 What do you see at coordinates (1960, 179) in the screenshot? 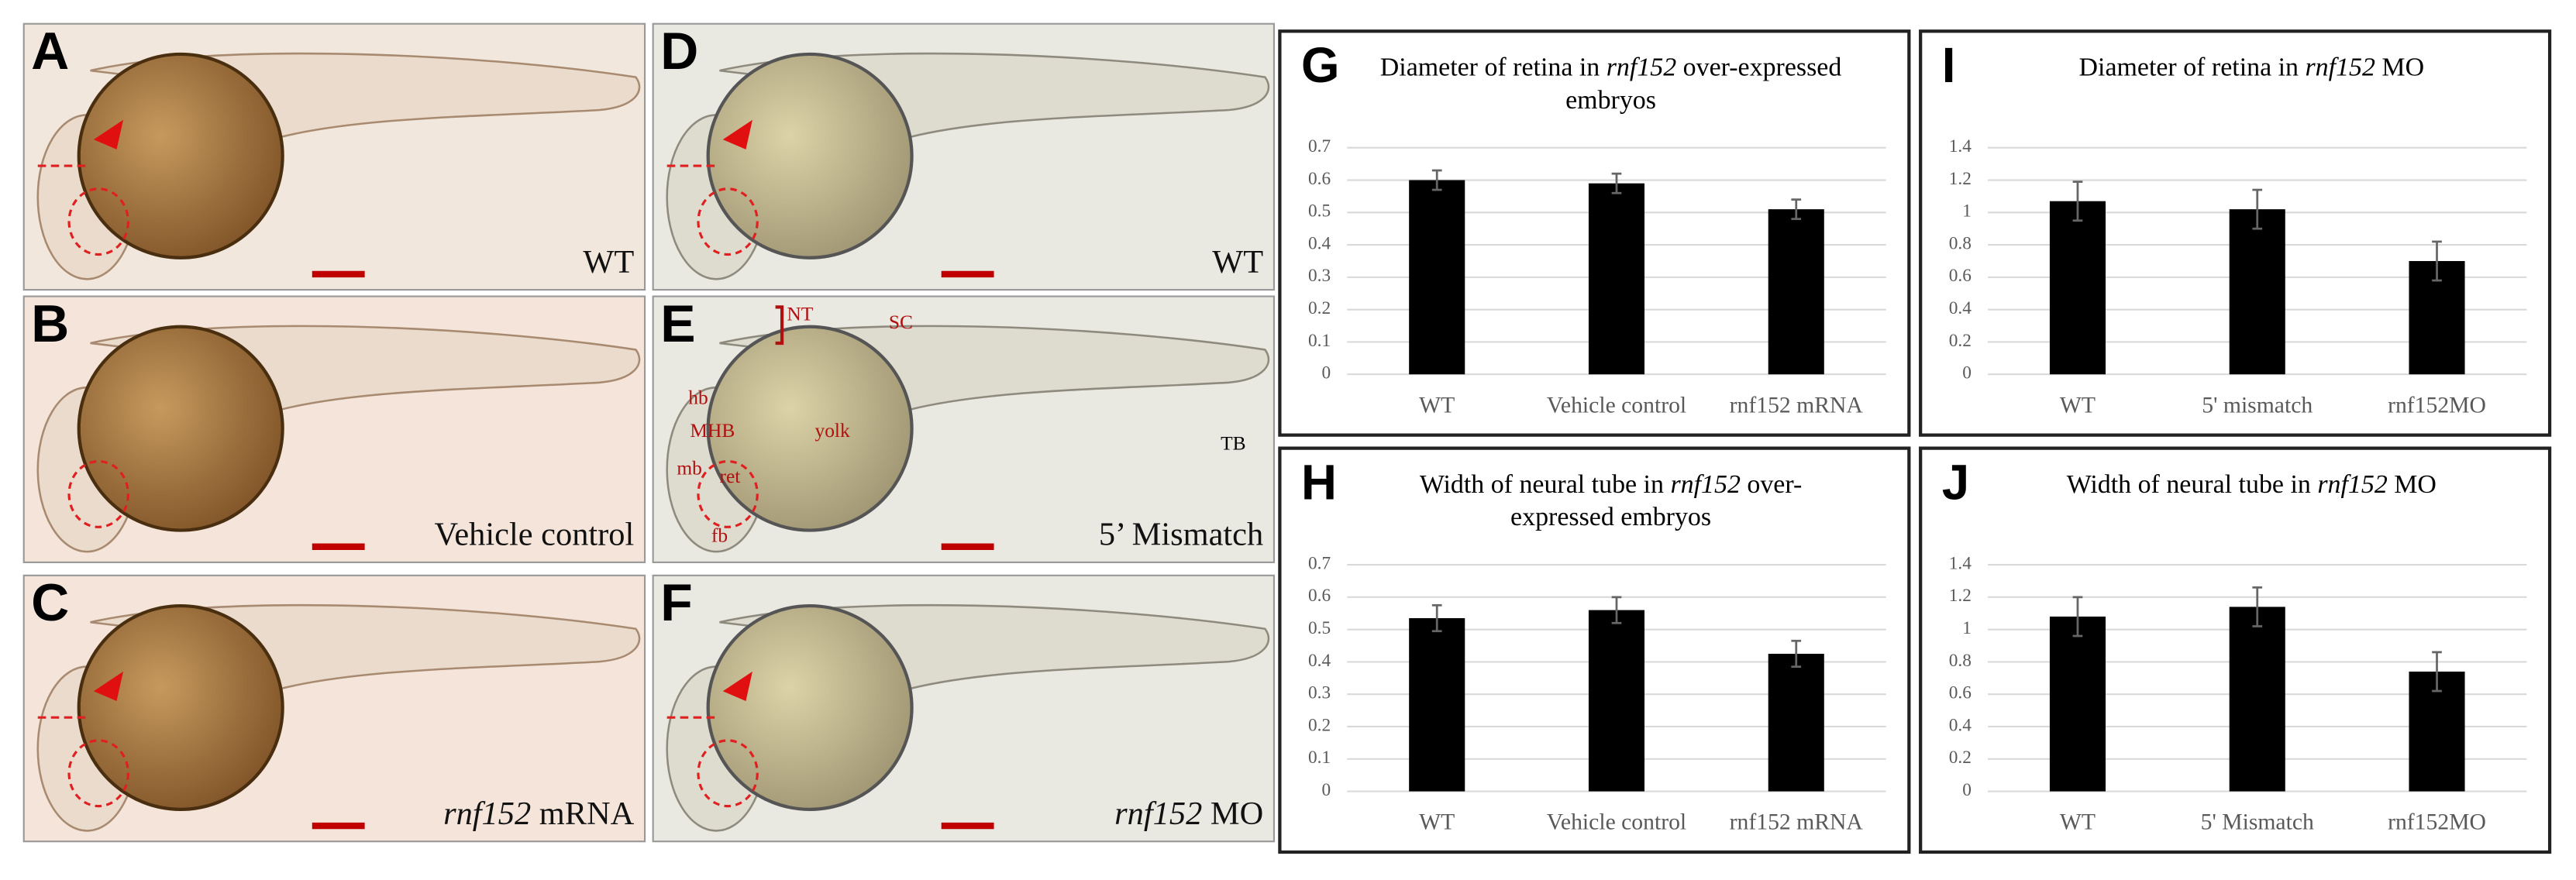
I see `y-tick-label: 1.2` at bounding box center [1960, 179].